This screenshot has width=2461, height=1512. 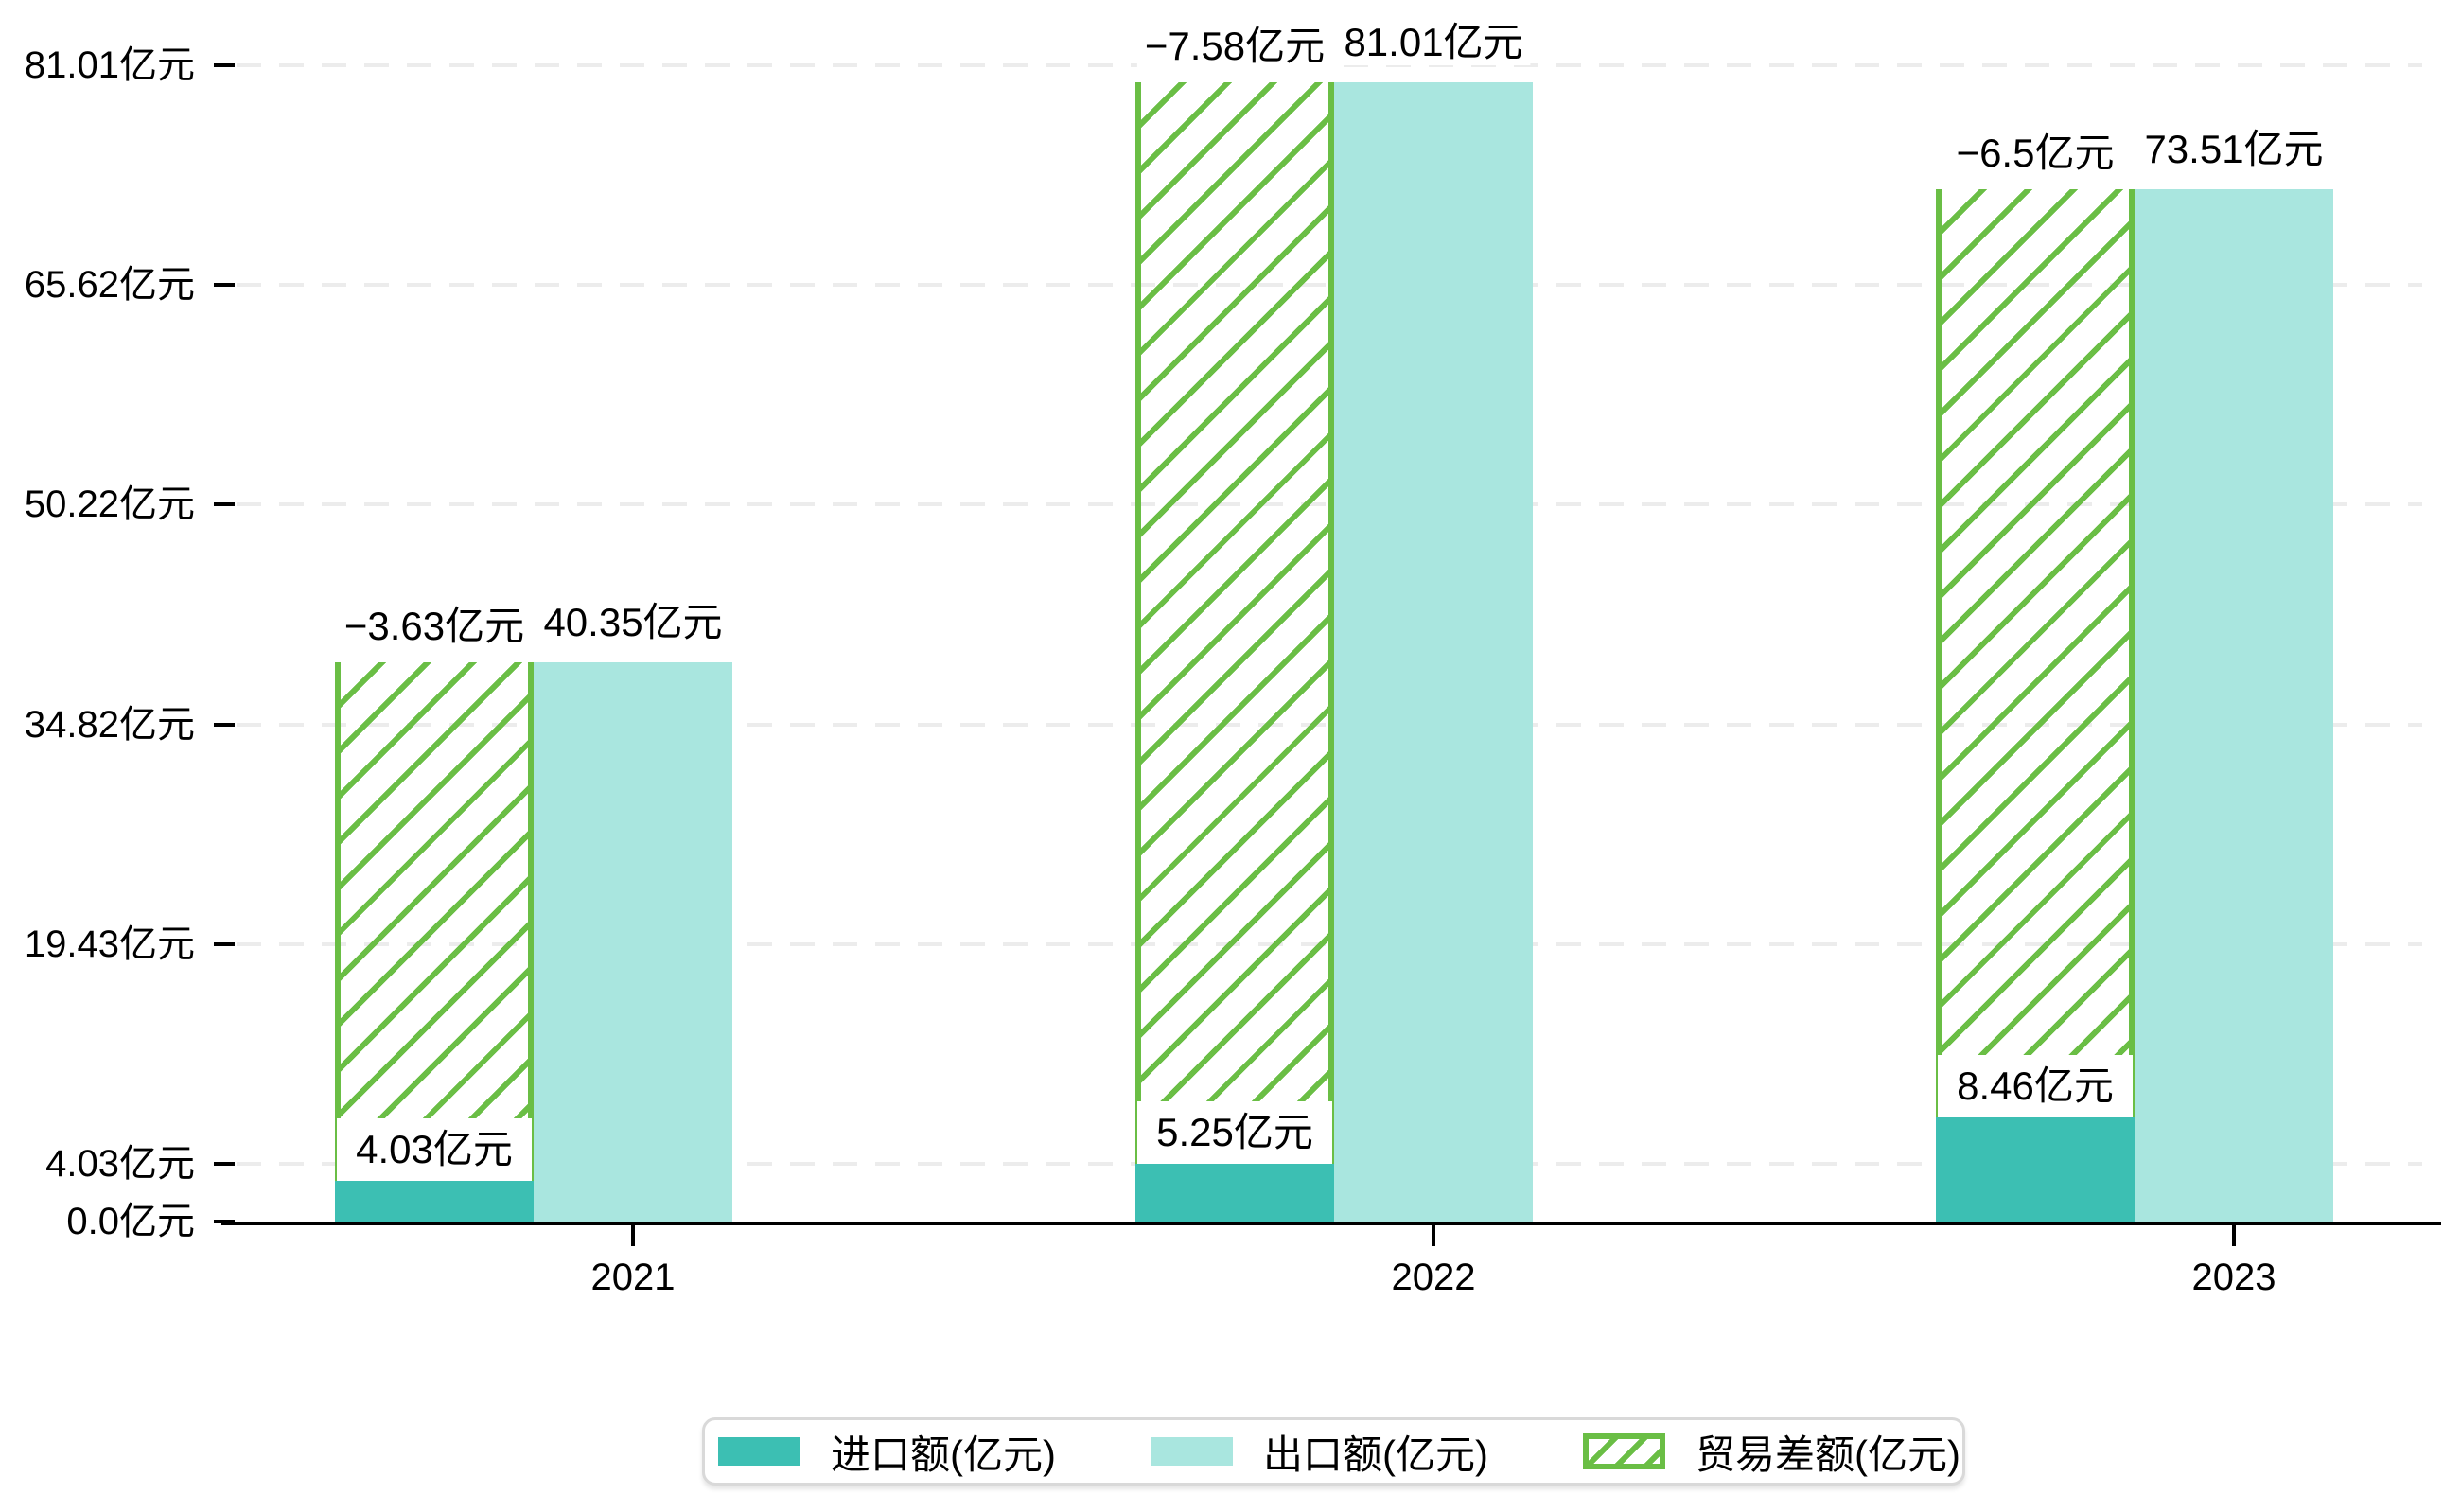 What do you see at coordinates (120, 1165) in the screenshot?
I see `y-axis-tick-label: 4.03亿元` at bounding box center [120, 1165].